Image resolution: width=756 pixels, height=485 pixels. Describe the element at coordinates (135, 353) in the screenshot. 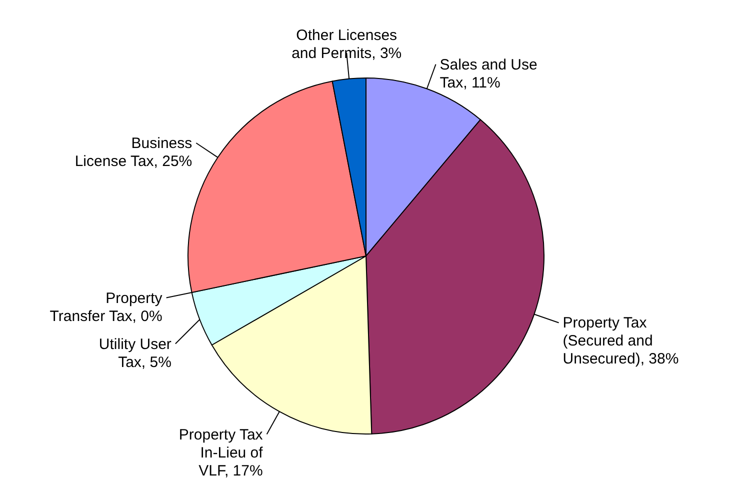

I see `slice-label: Utility User Tax, 5%` at that location.